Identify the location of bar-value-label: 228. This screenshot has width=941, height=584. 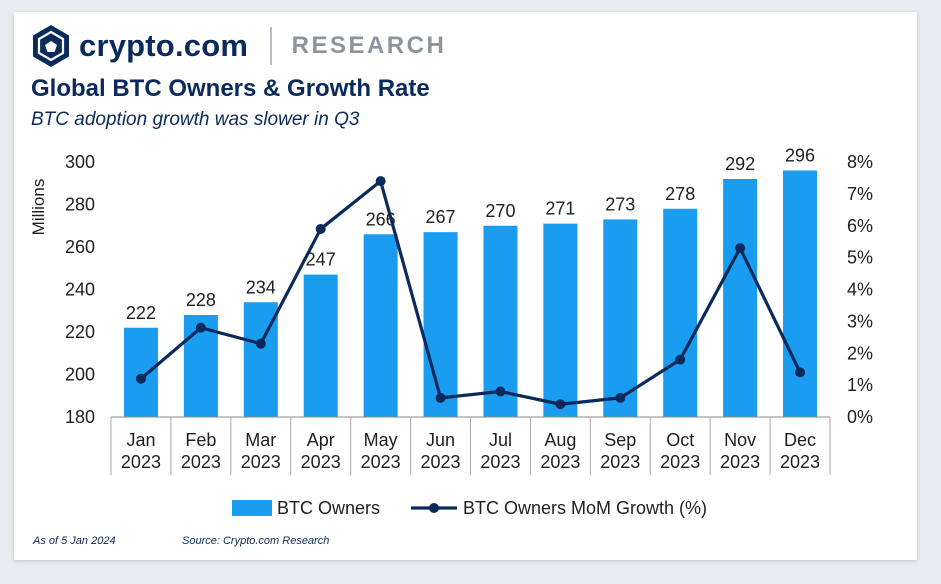
(201, 300).